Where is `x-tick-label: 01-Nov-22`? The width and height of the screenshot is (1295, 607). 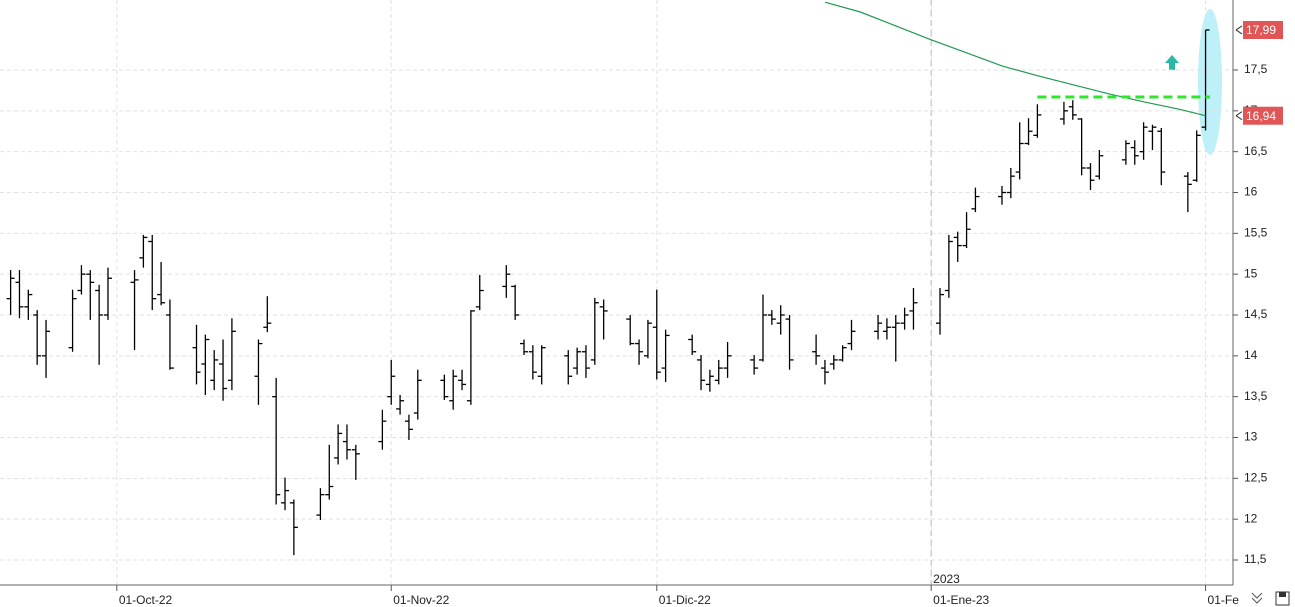
x-tick-label: 01-Nov-22 is located at coordinates (421, 600).